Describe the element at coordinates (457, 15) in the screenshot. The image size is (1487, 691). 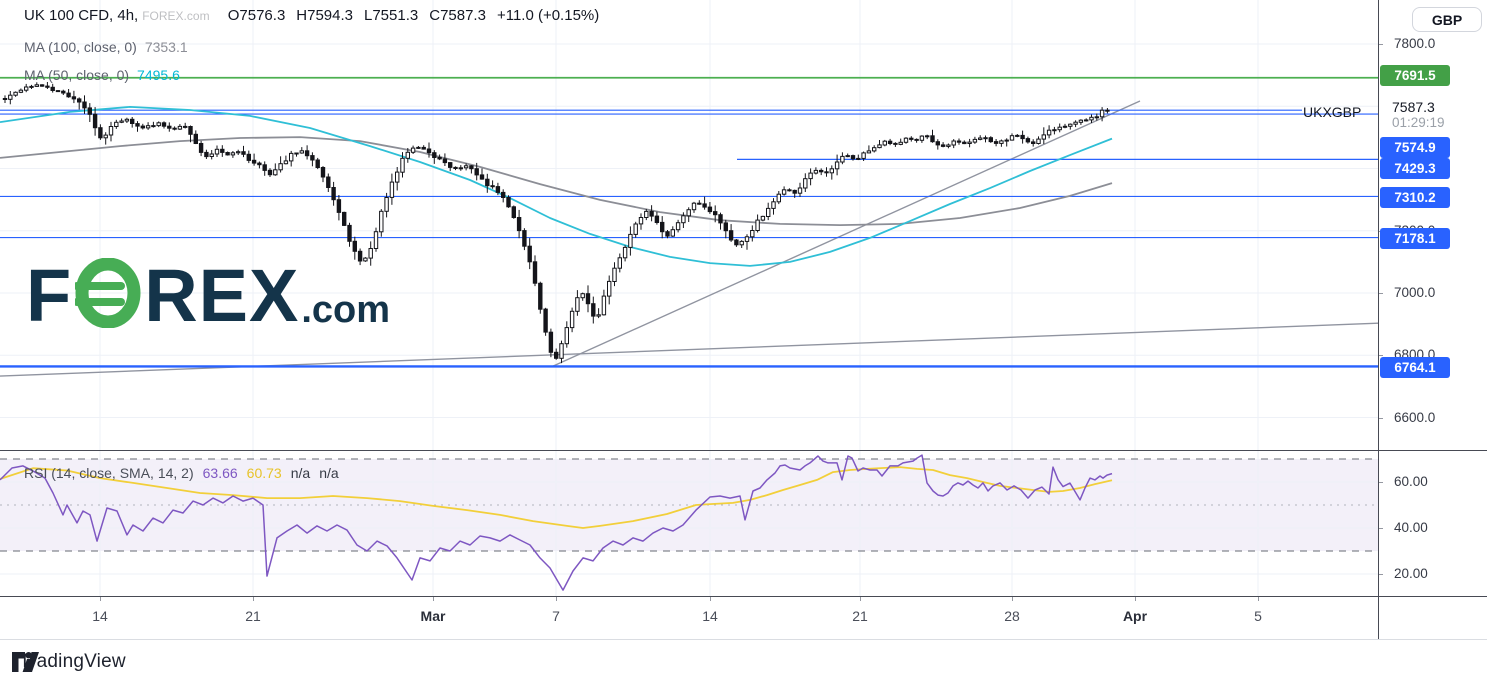
I see `close-value: C7587.3` at that location.